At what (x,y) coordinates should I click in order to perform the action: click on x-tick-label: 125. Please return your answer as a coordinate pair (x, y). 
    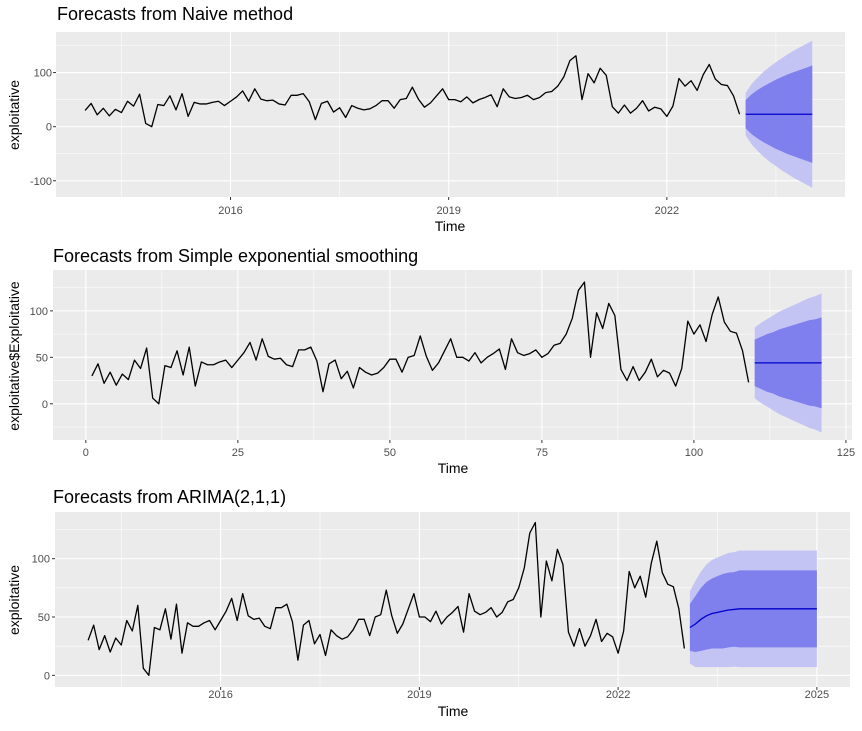
    Looking at the image, I should click on (846, 453).